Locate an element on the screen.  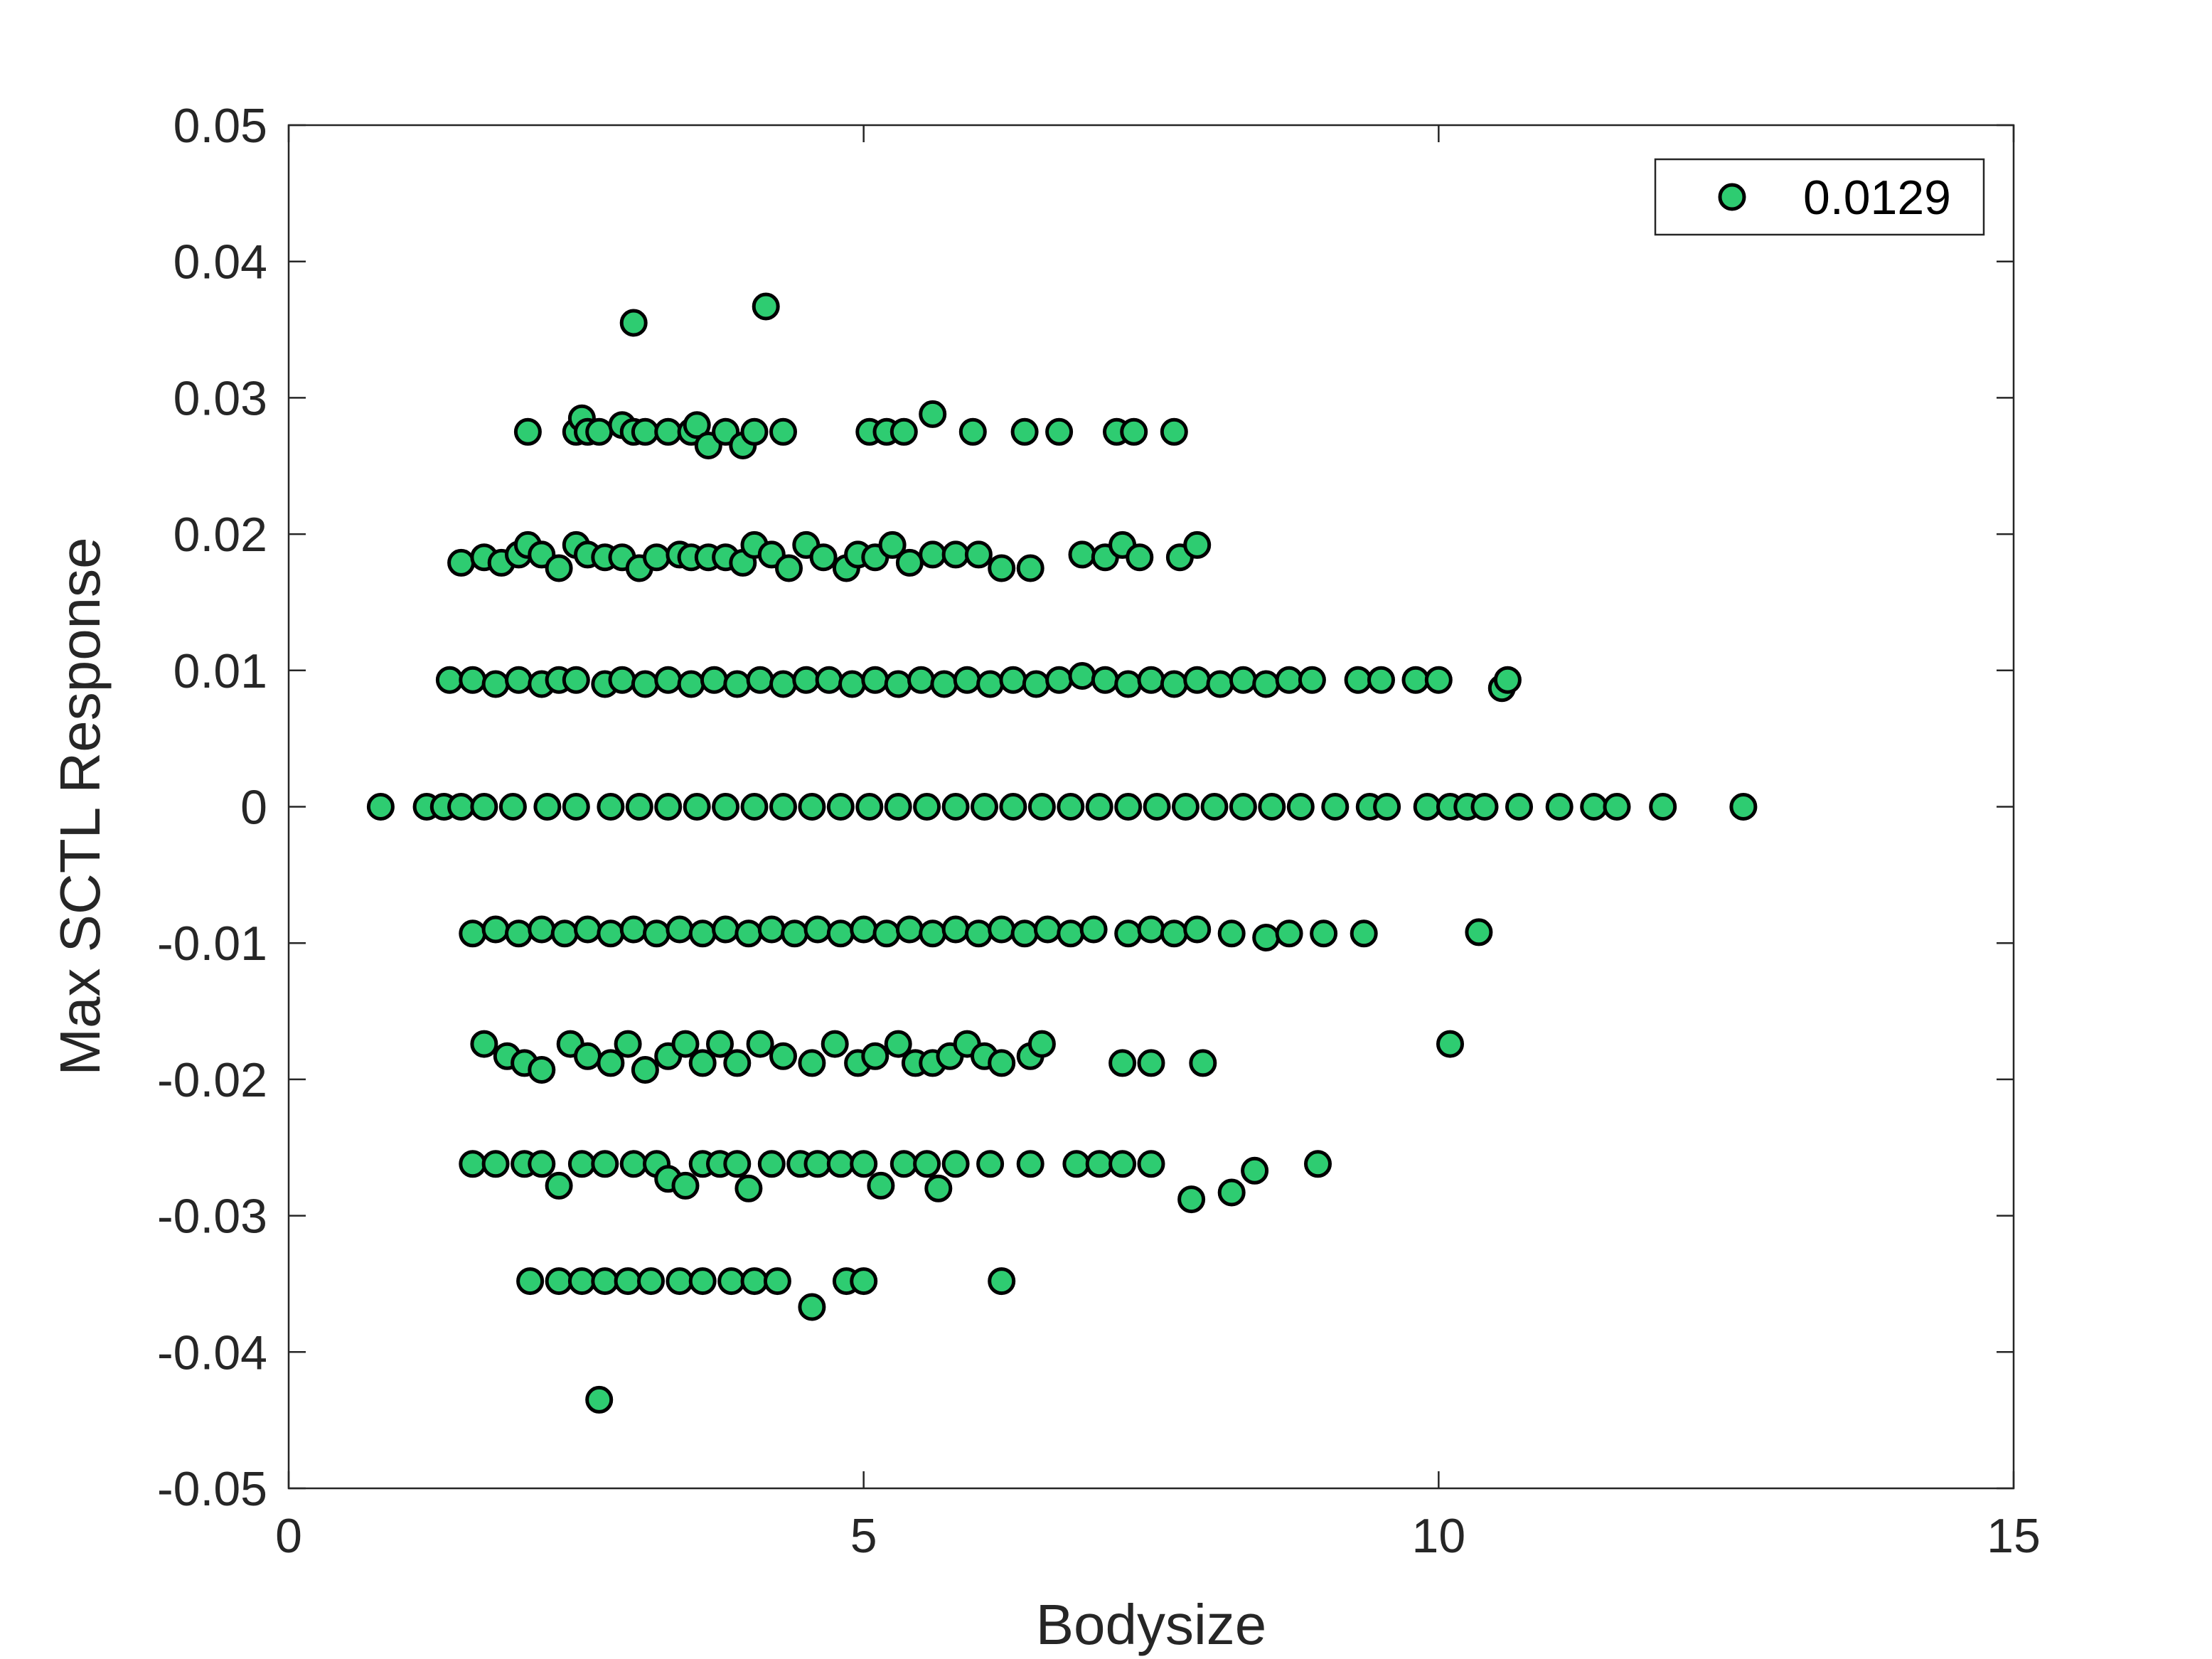
y-tick-label: -0.05 is located at coordinates (212, 1489).